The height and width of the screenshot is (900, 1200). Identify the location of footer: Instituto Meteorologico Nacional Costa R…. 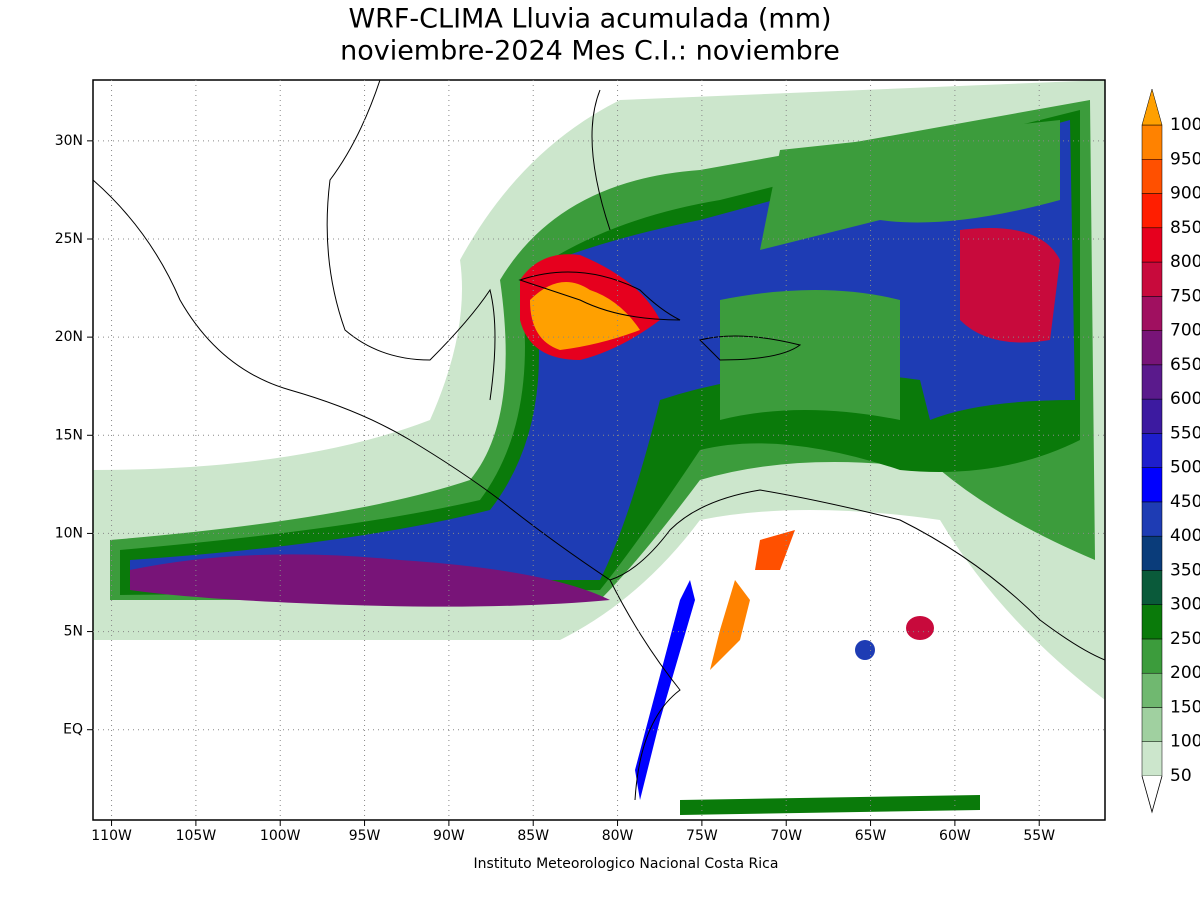
(626, 864).